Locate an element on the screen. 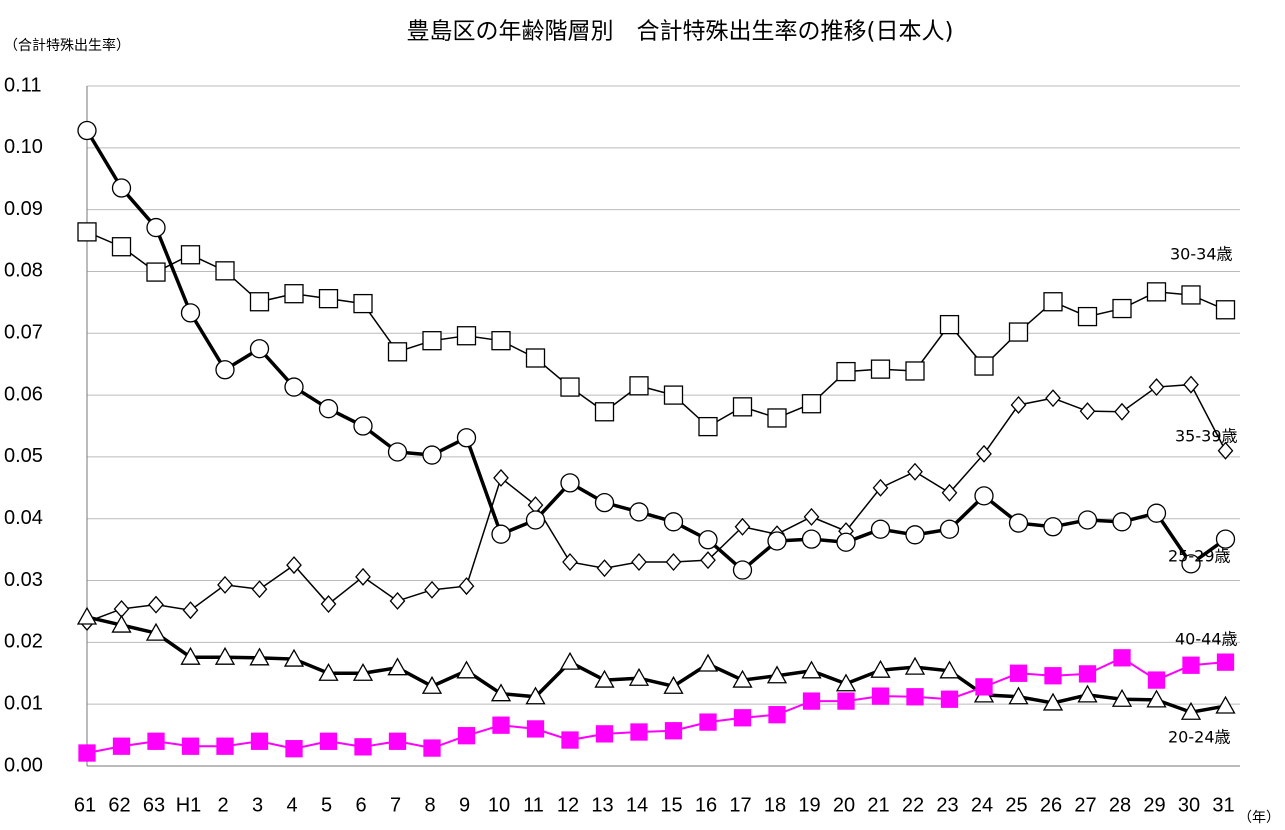  x-tick-label: 21 is located at coordinates (878, 805).